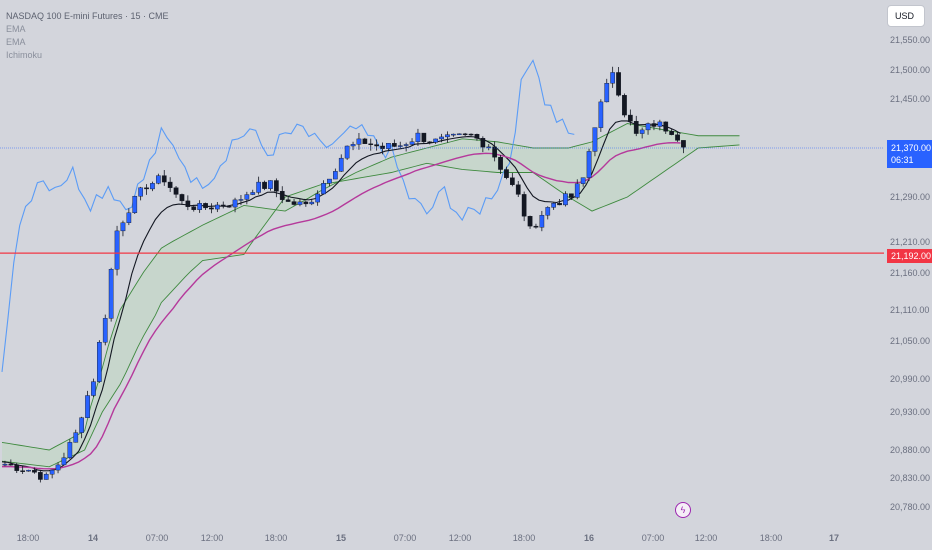 The height and width of the screenshot is (550, 932). What do you see at coordinates (93, 538) in the screenshot?
I see `time-tick-label: 14` at bounding box center [93, 538].